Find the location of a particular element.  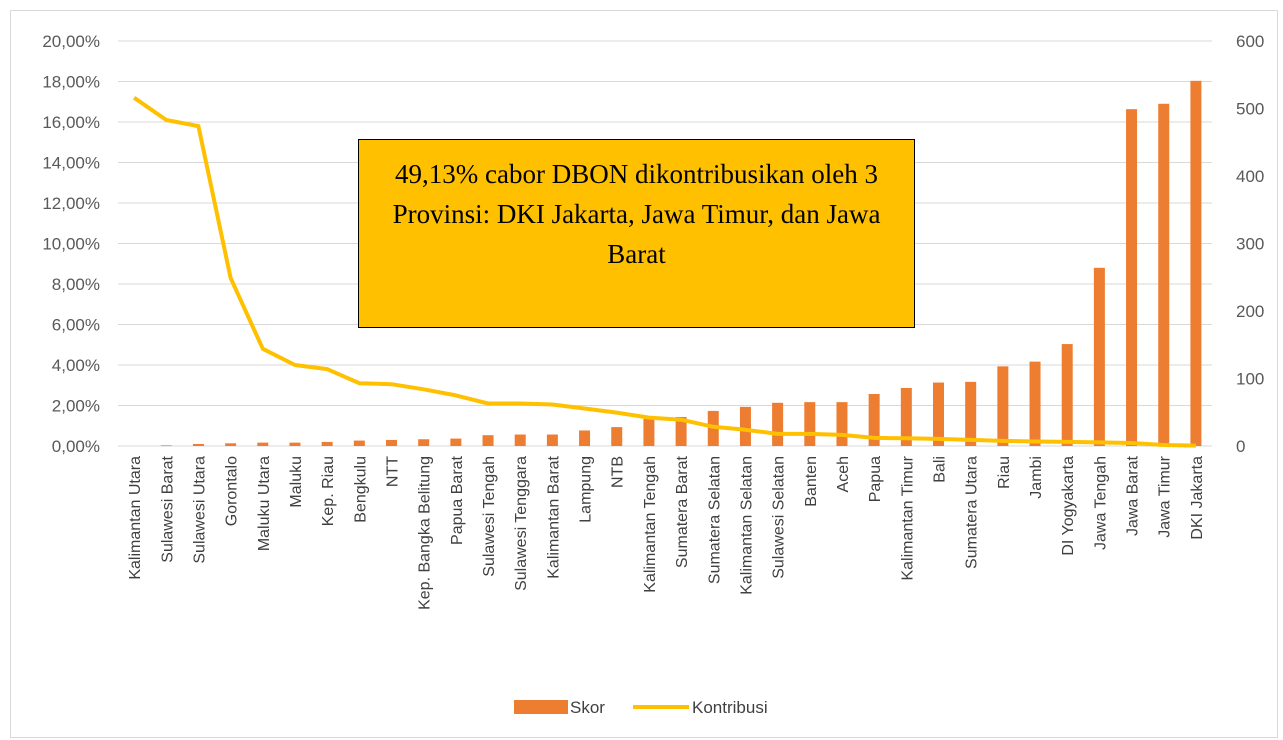

category-label: Kep. Riau is located at coordinates (328, 491).